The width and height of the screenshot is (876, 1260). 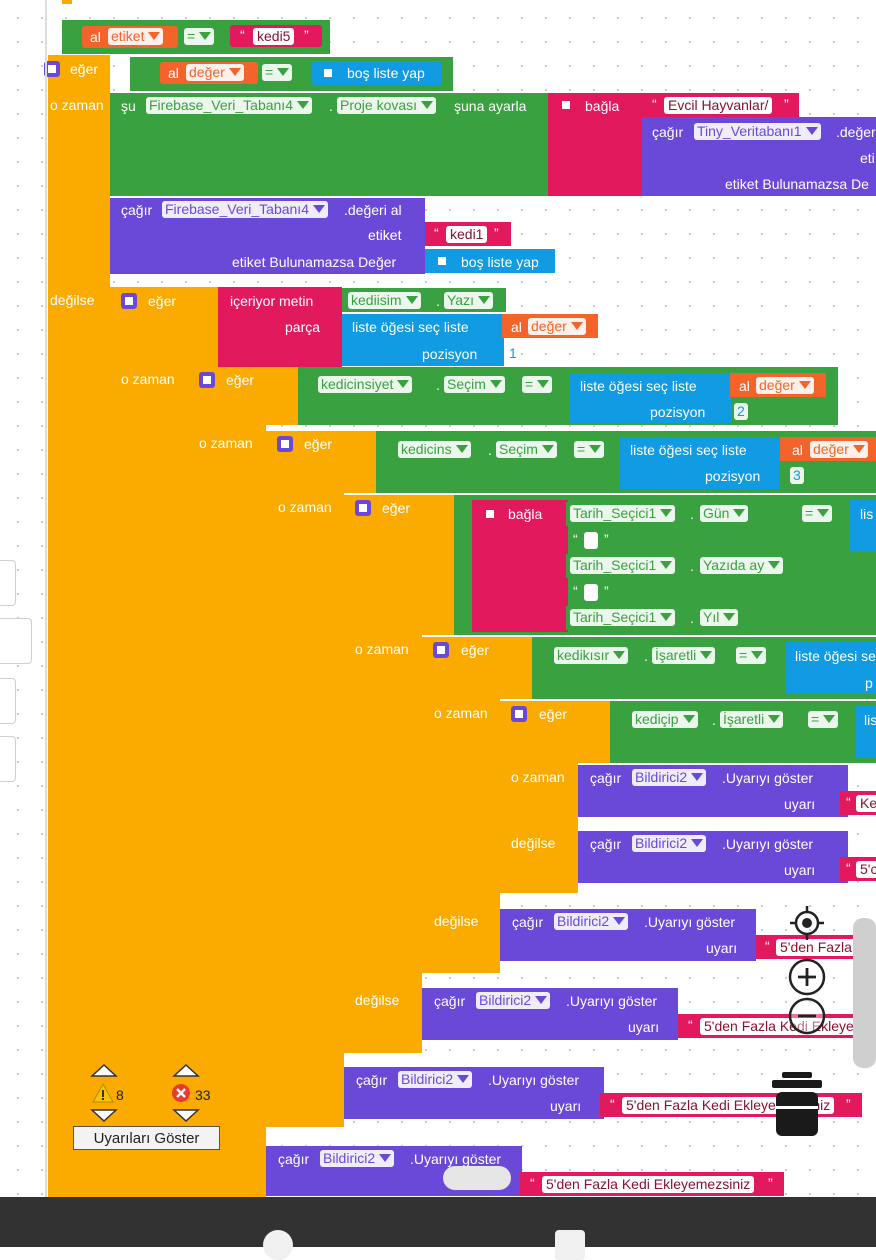 I want to click on text-5den-1: 5'den Fazla, so click(x=816, y=947).